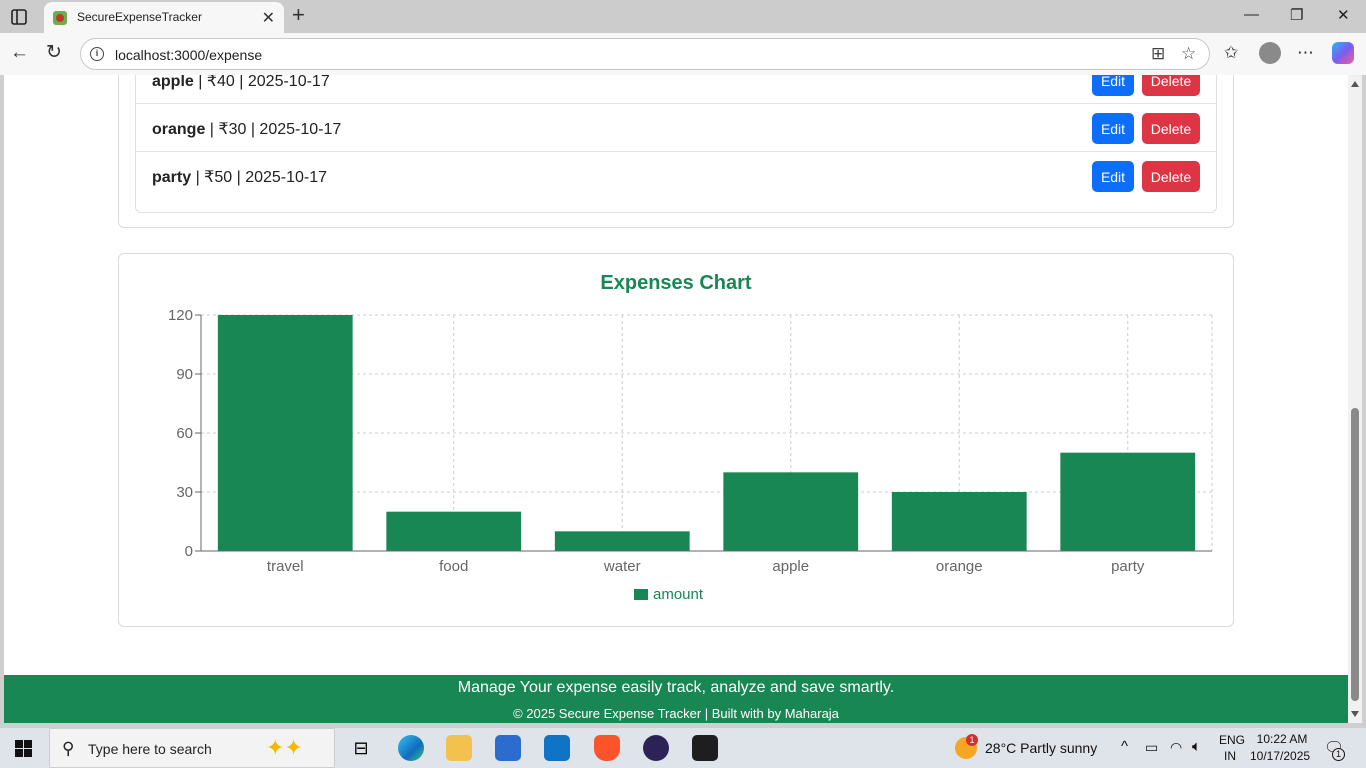 Image resolution: width=1366 pixels, height=768 pixels. What do you see at coordinates (184, 433) in the screenshot?
I see `y-tick-label: 60` at bounding box center [184, 433].